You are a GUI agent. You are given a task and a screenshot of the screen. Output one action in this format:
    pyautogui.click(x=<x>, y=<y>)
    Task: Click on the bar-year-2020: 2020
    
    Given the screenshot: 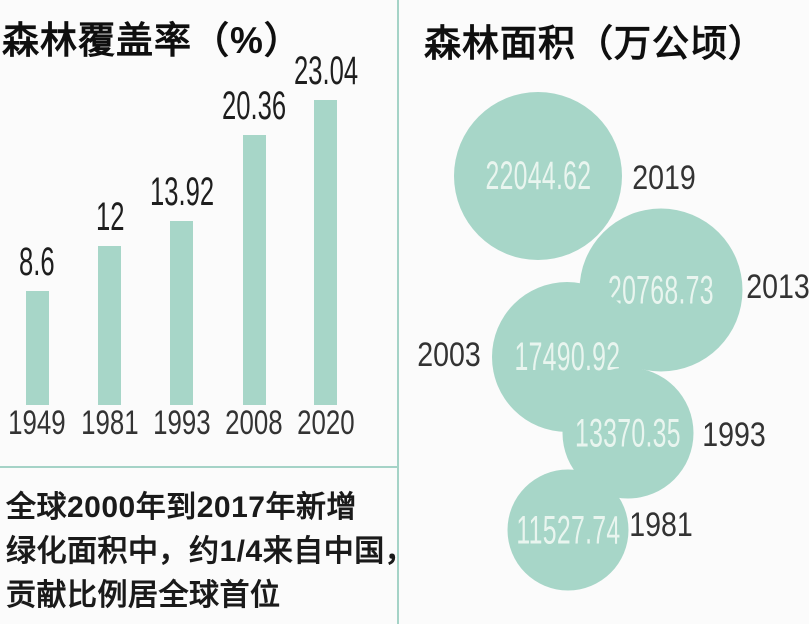 What is the action you would take?
    pyautogui.click(x=326, y=423)
    